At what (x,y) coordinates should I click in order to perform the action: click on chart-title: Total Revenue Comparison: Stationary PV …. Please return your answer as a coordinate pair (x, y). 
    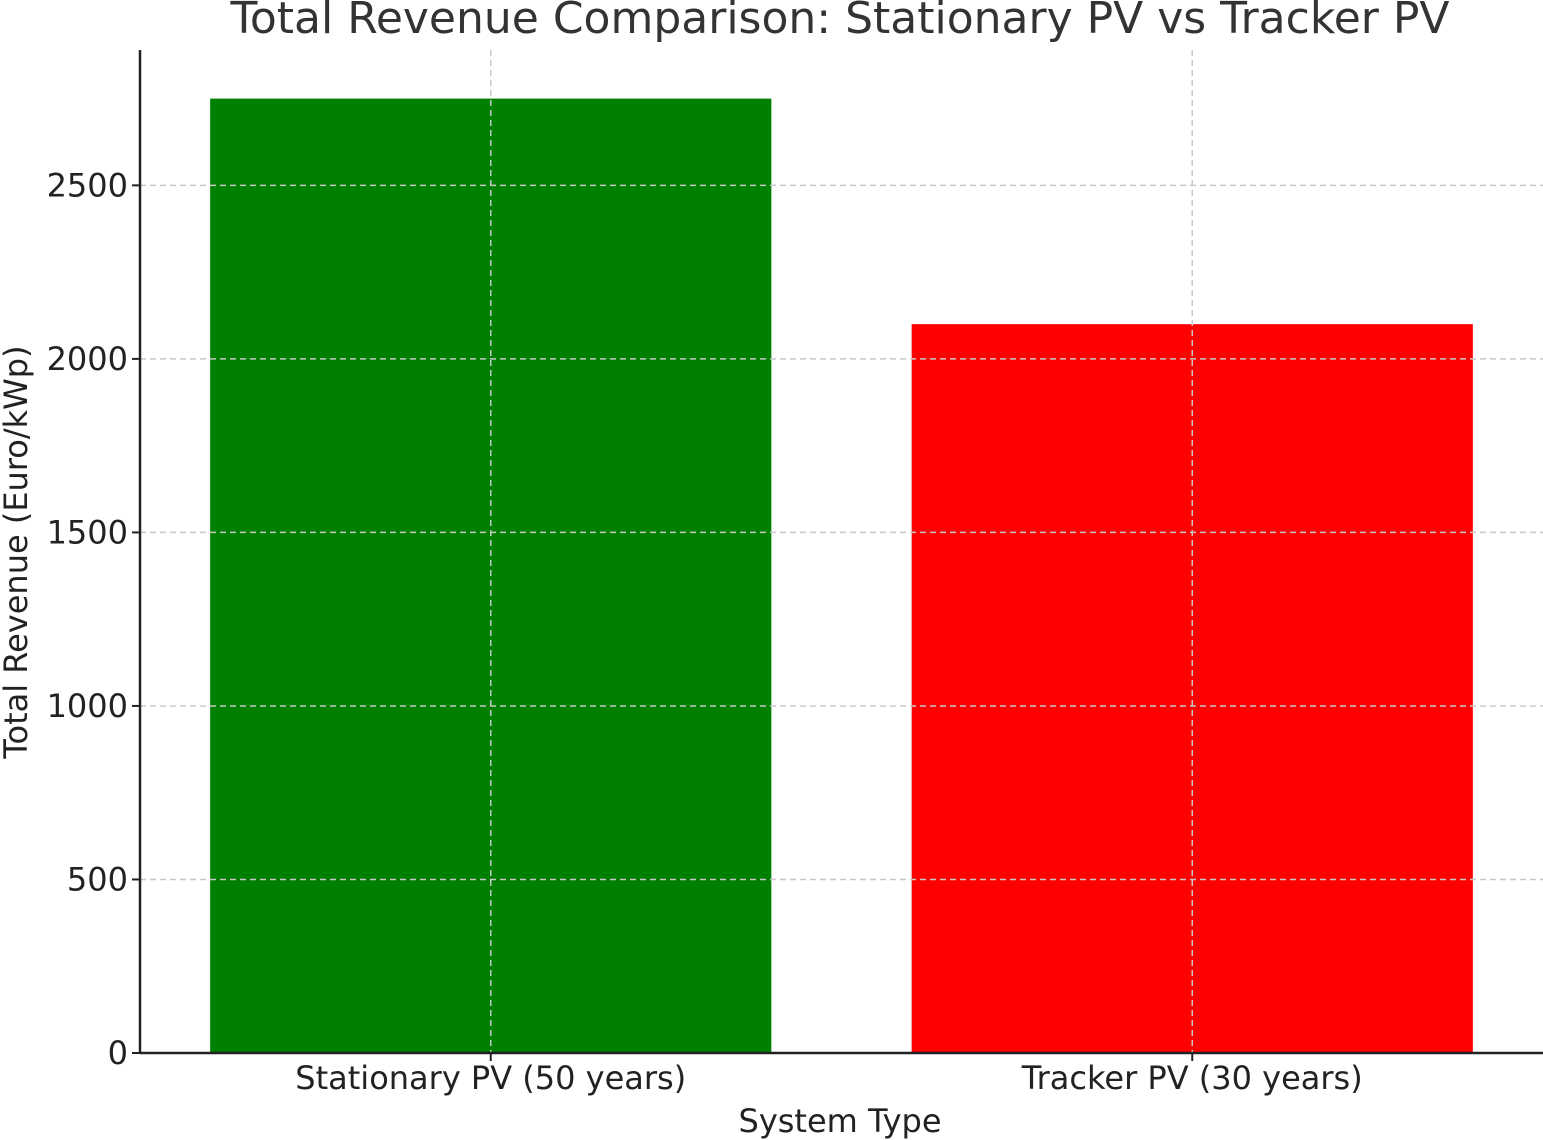
    Looking at the image, I should click on (839, 22).